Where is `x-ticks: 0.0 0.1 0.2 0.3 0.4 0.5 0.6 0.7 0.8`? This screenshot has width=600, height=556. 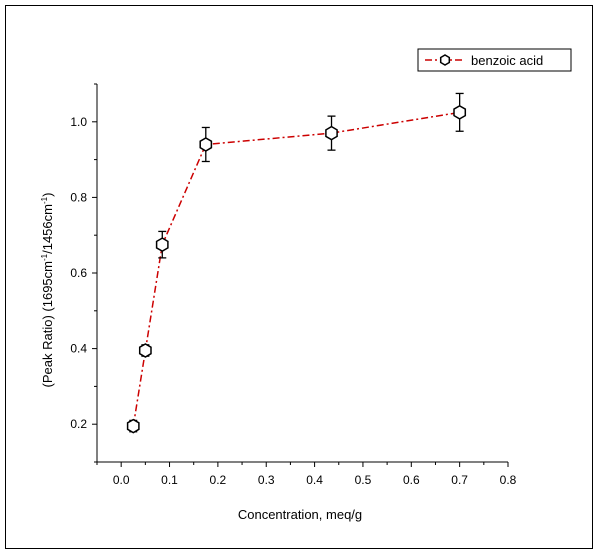 x-ticks: 0.0 0.1 0.2 0.3 0.4 0.5 0.6 0.7 0.8 is located at coordinates (306, 474).